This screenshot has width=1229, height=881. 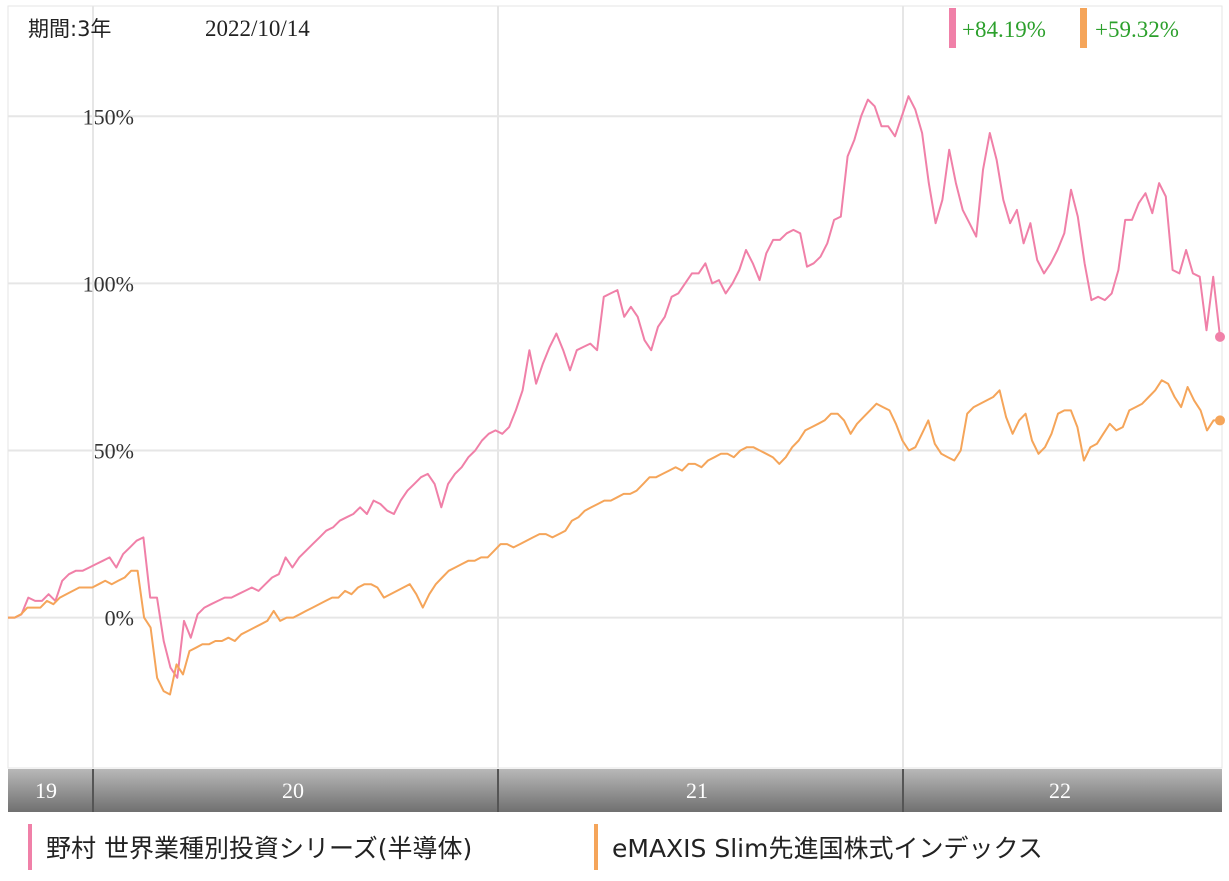 What do you see at coordinates (259, 848) in the screenshot?
I see `legend-label-pink: 野村 世界業種別投資シリーズ(半導体)` at bounding box center [259, 848].